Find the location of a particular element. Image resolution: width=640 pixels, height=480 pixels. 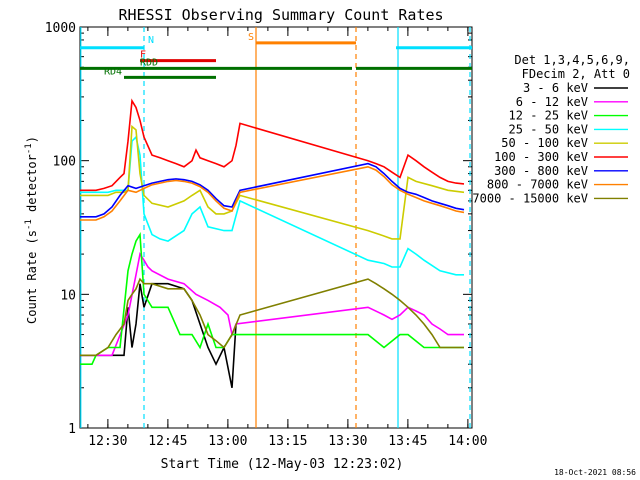

legend-item-label: 6 - 12 keV is located at coordinates (552, 102).